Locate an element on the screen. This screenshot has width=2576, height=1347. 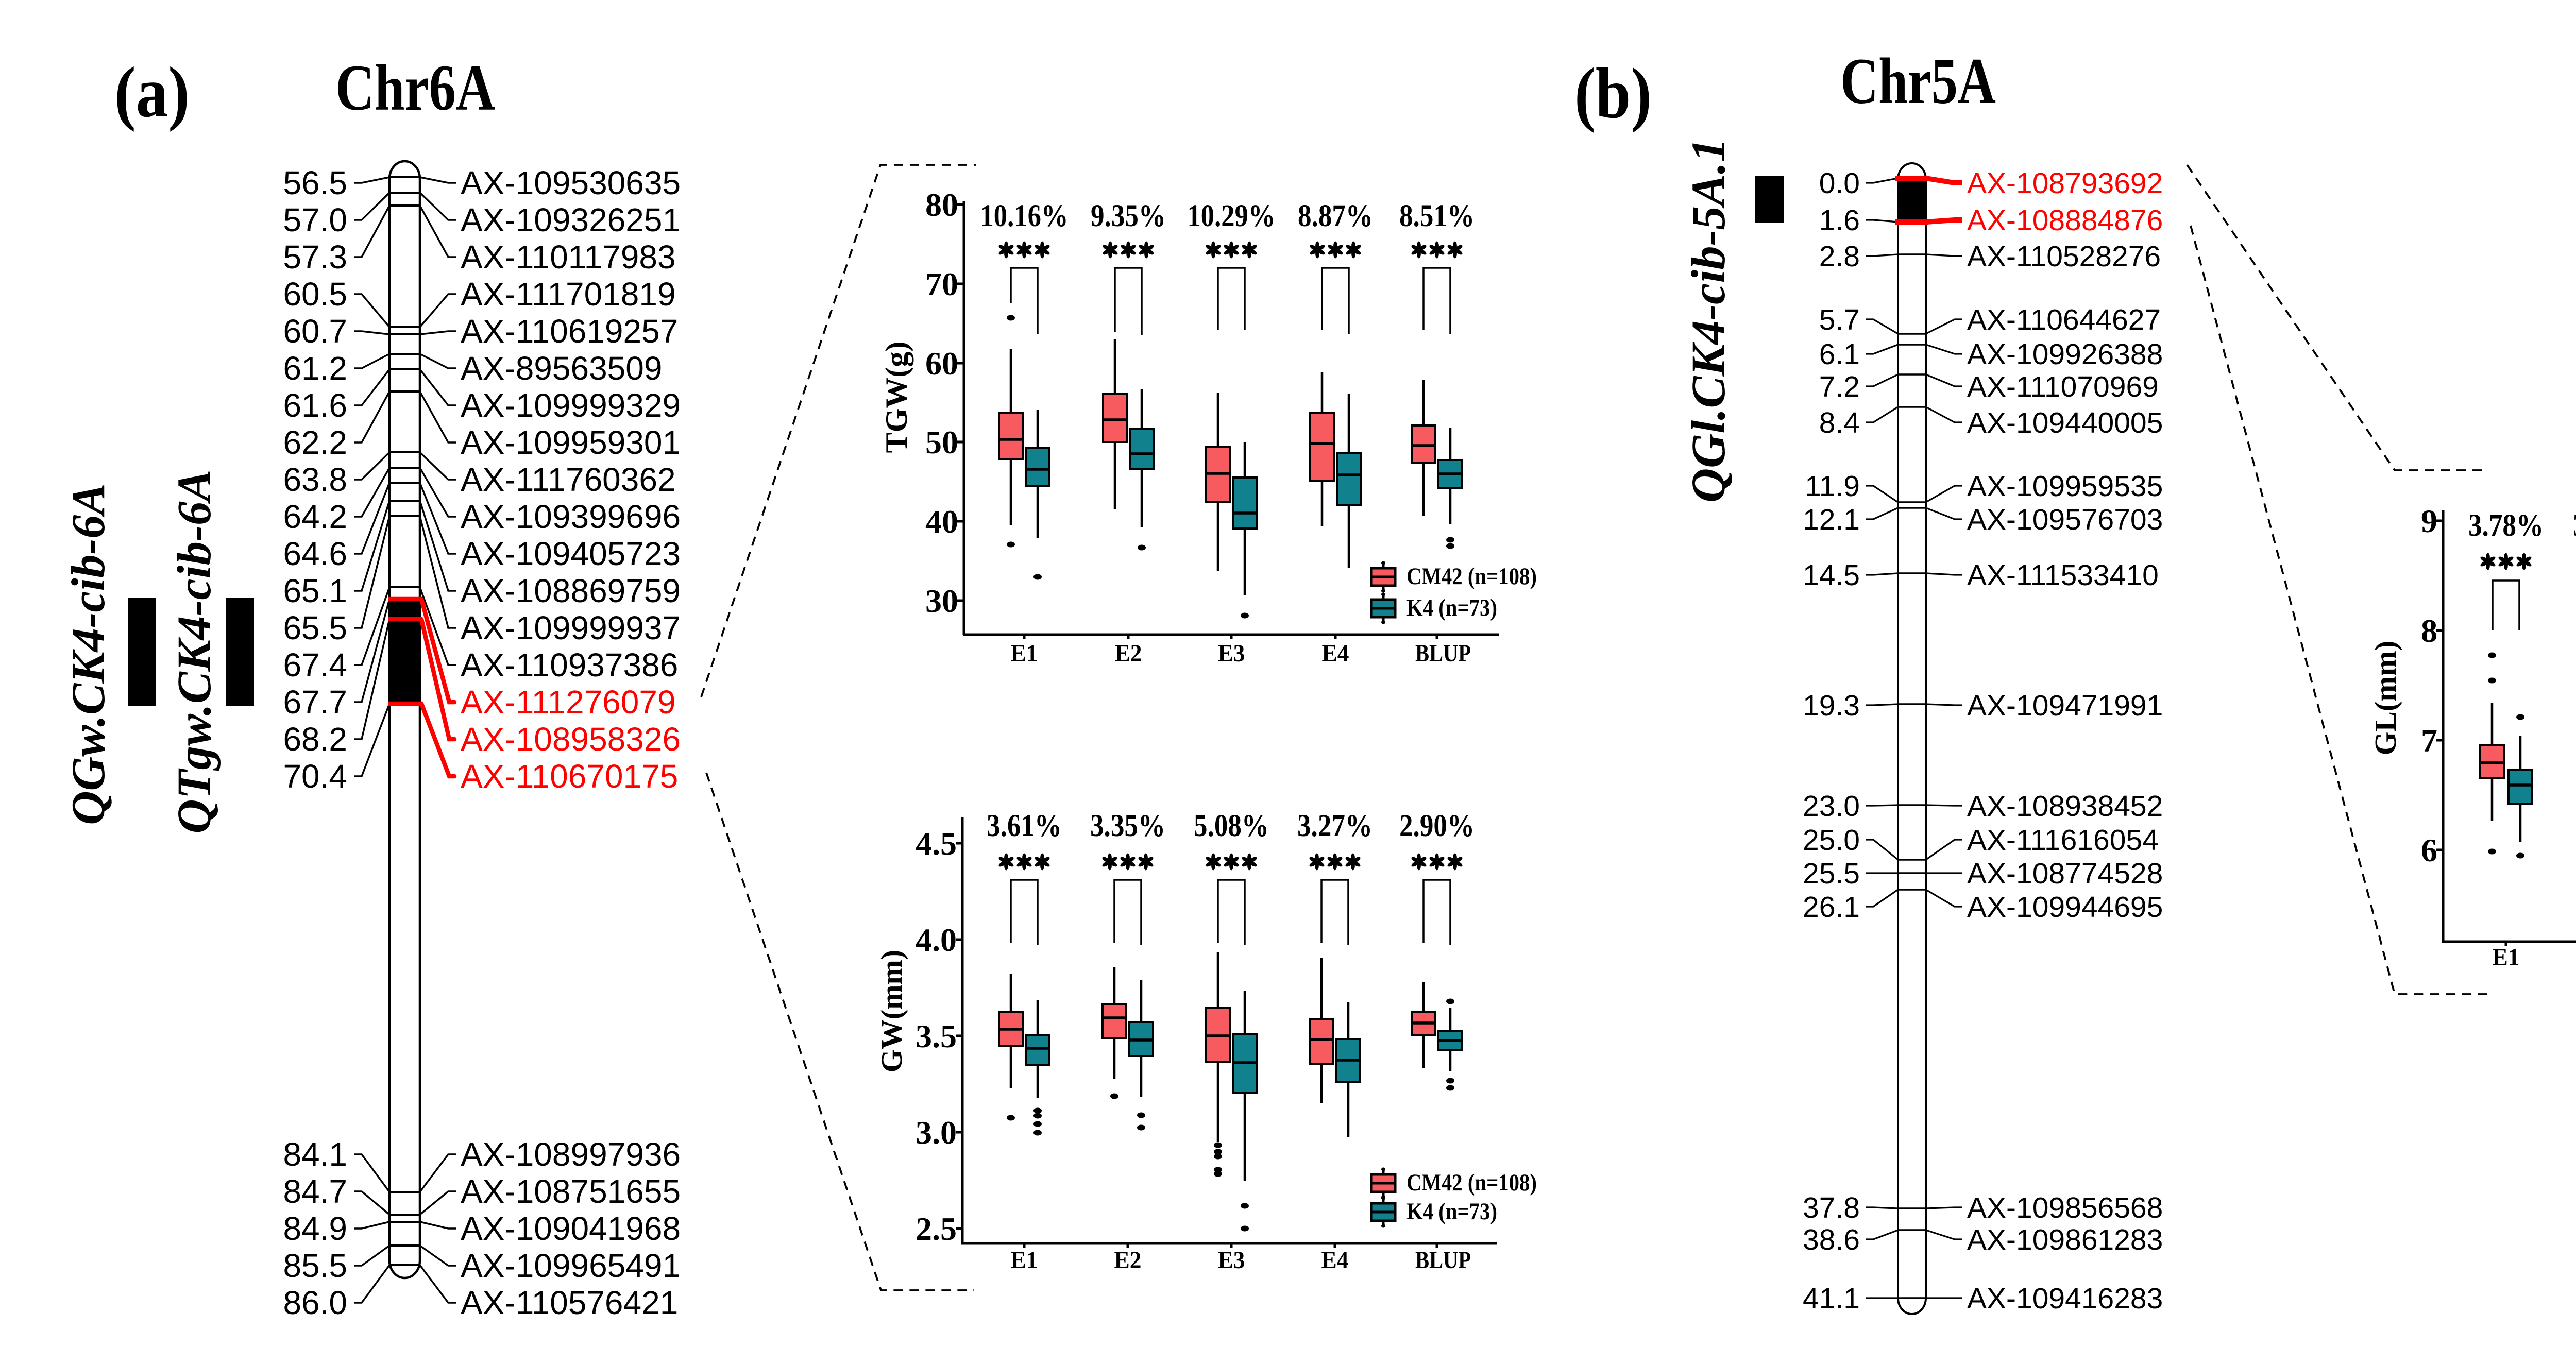
svg-text: 60 is located at coordinates (941, 363).